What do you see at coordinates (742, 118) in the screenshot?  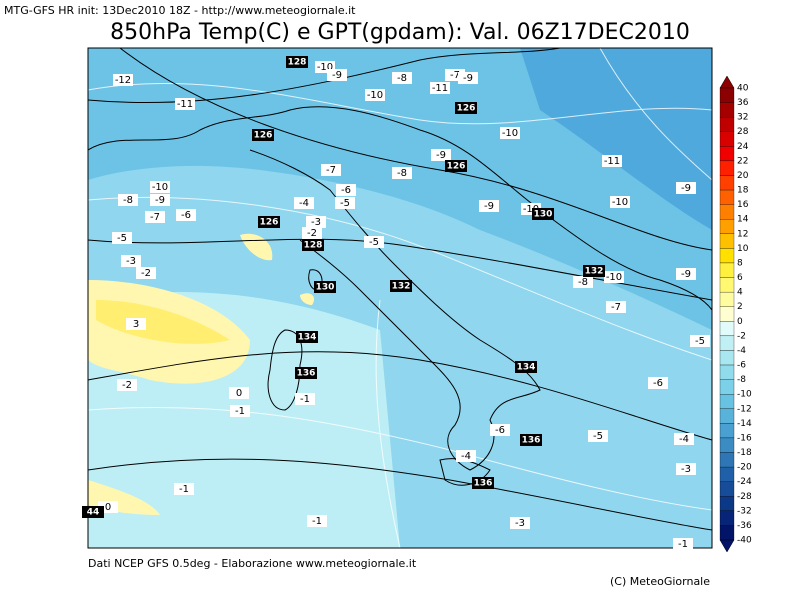 I see `colorbar-label: 32` at bounding box center [742, 118].